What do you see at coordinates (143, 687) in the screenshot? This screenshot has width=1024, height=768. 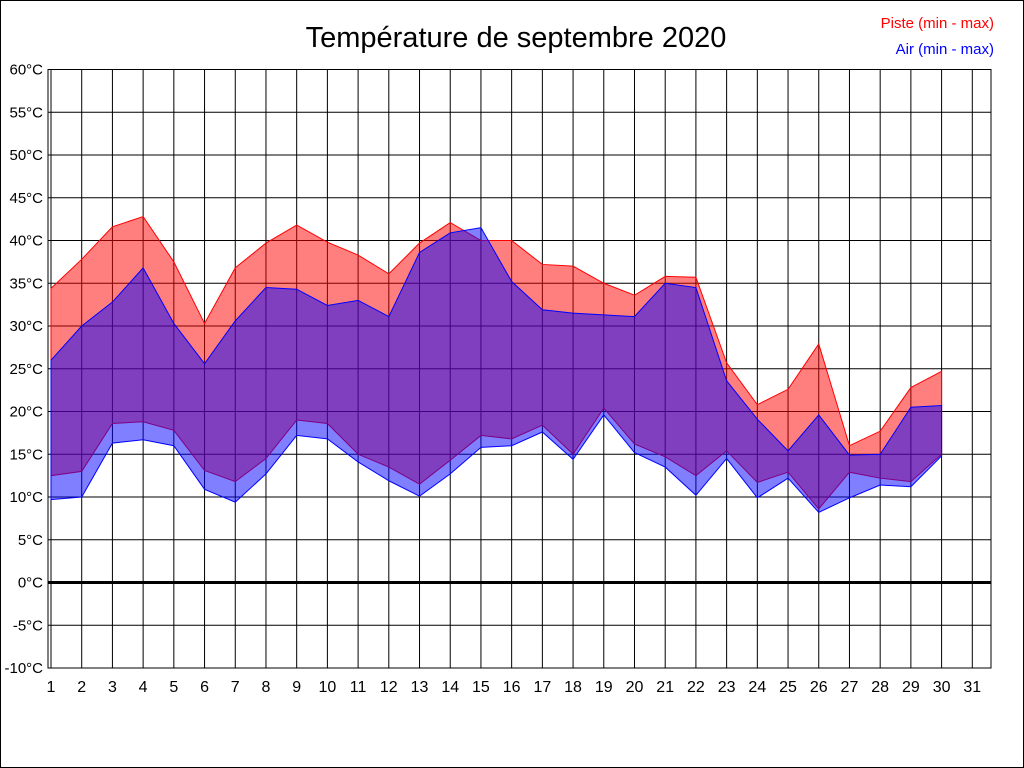 I see `x-tick-label: 4` at bounding box center [143, 687].